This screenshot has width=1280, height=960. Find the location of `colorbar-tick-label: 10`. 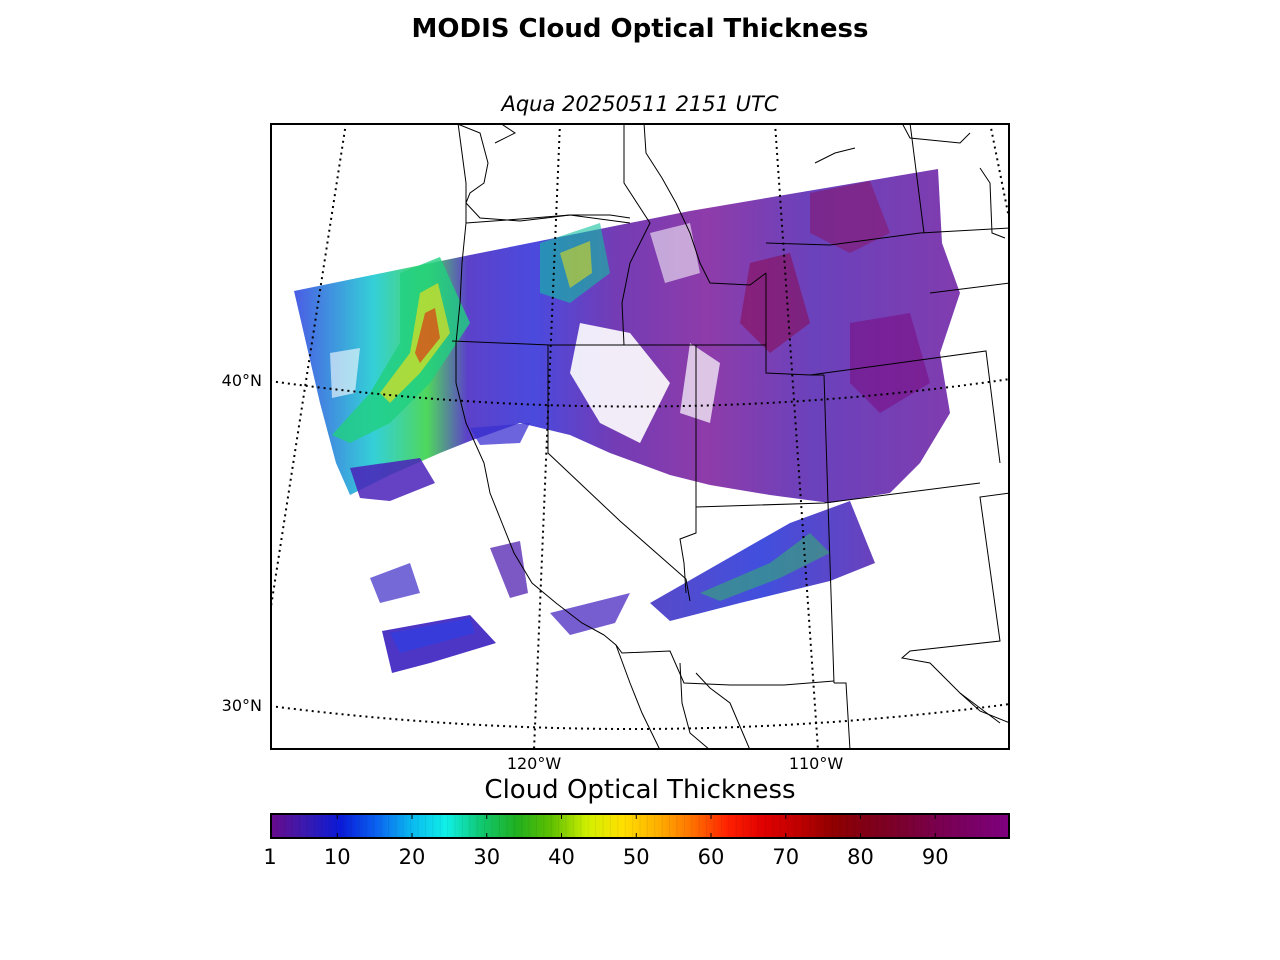

colorbar-tick-label: 10 is located at coordinates (337, 857).